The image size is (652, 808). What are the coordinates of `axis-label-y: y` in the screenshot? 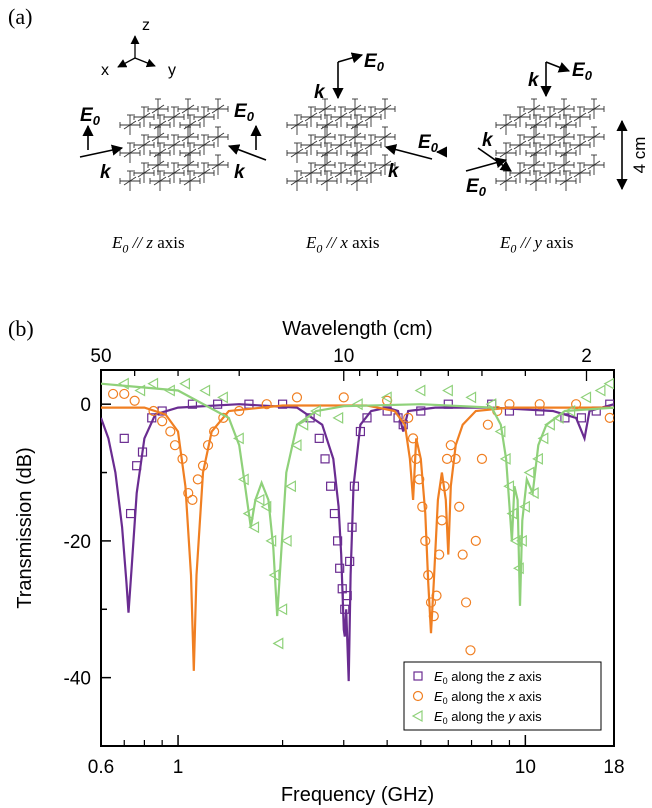 It's located at (172, 70).